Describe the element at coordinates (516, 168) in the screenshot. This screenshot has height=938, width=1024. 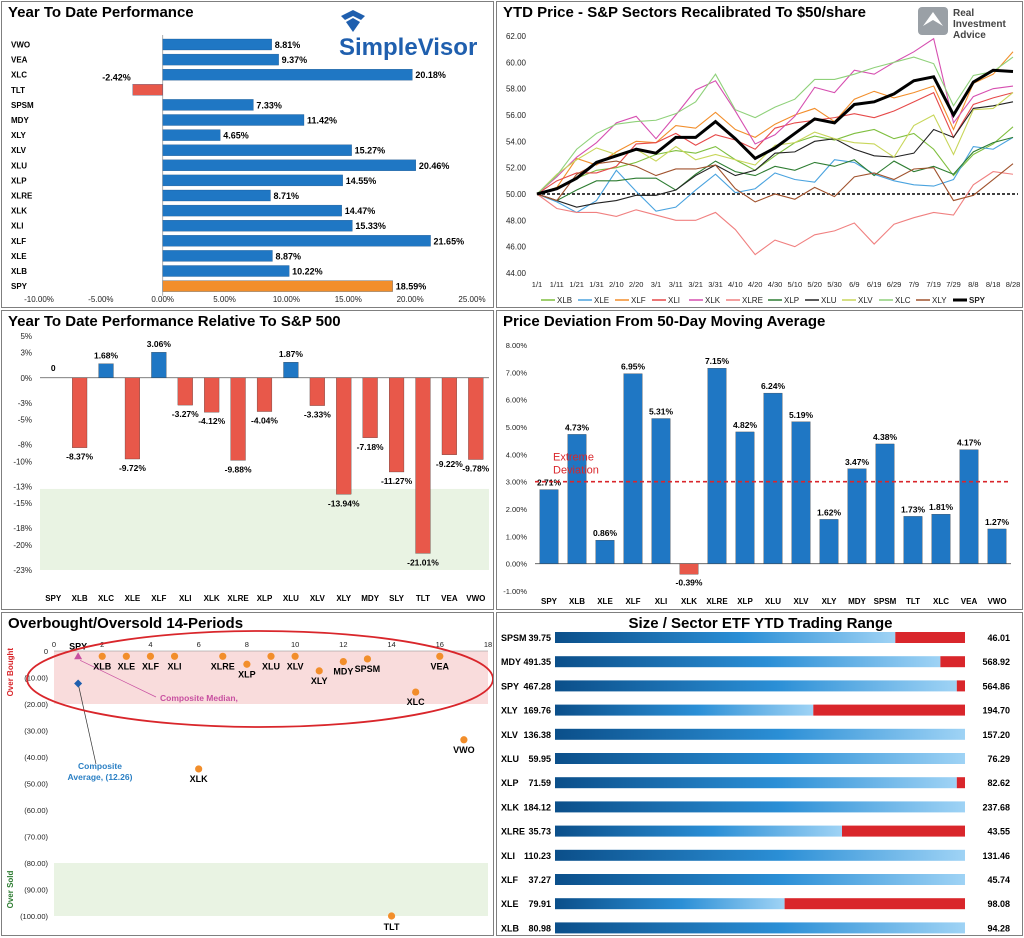
I see `y-tick-label: 52.00` at that location.